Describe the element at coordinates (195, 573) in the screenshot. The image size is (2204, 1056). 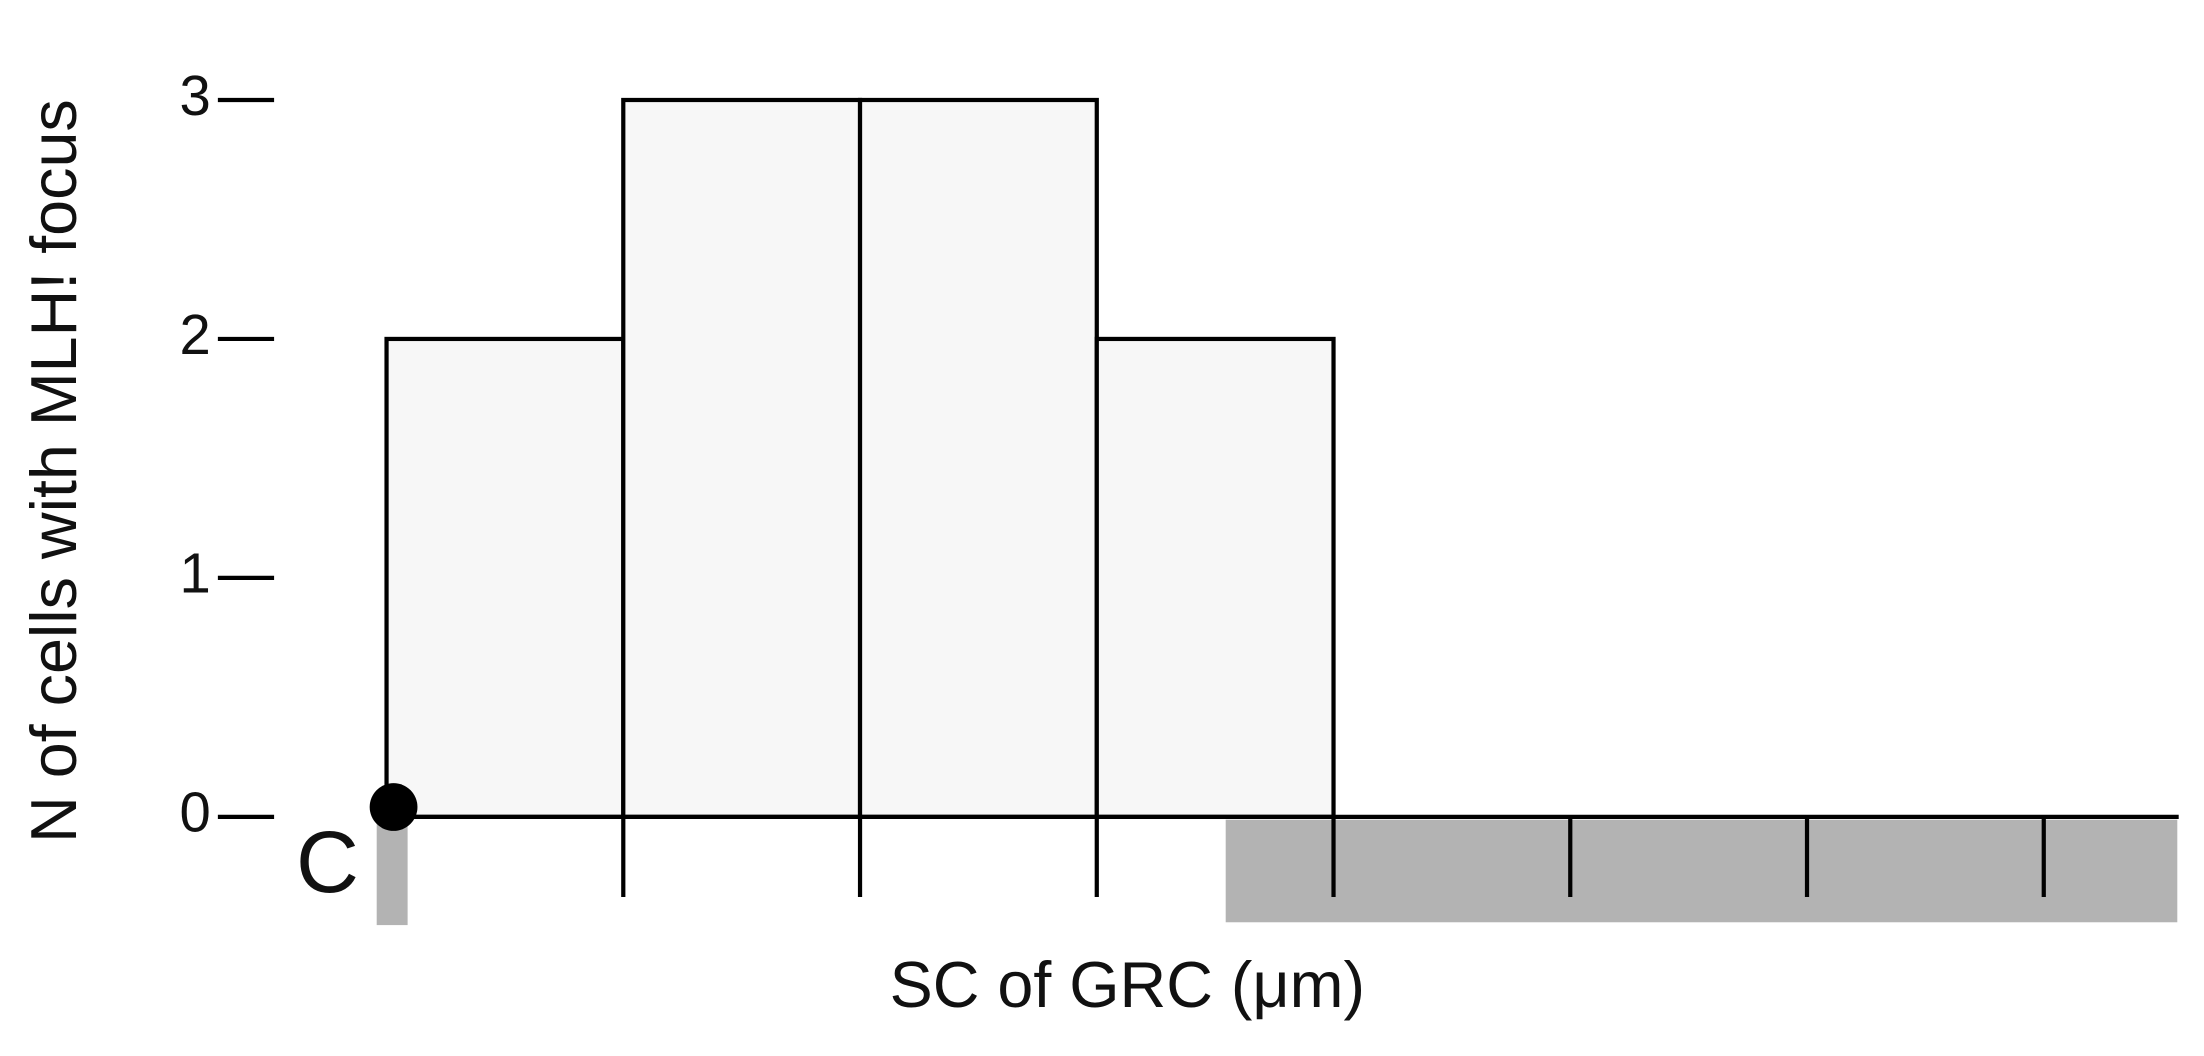
I see `y-tick-label: 1` at that location.